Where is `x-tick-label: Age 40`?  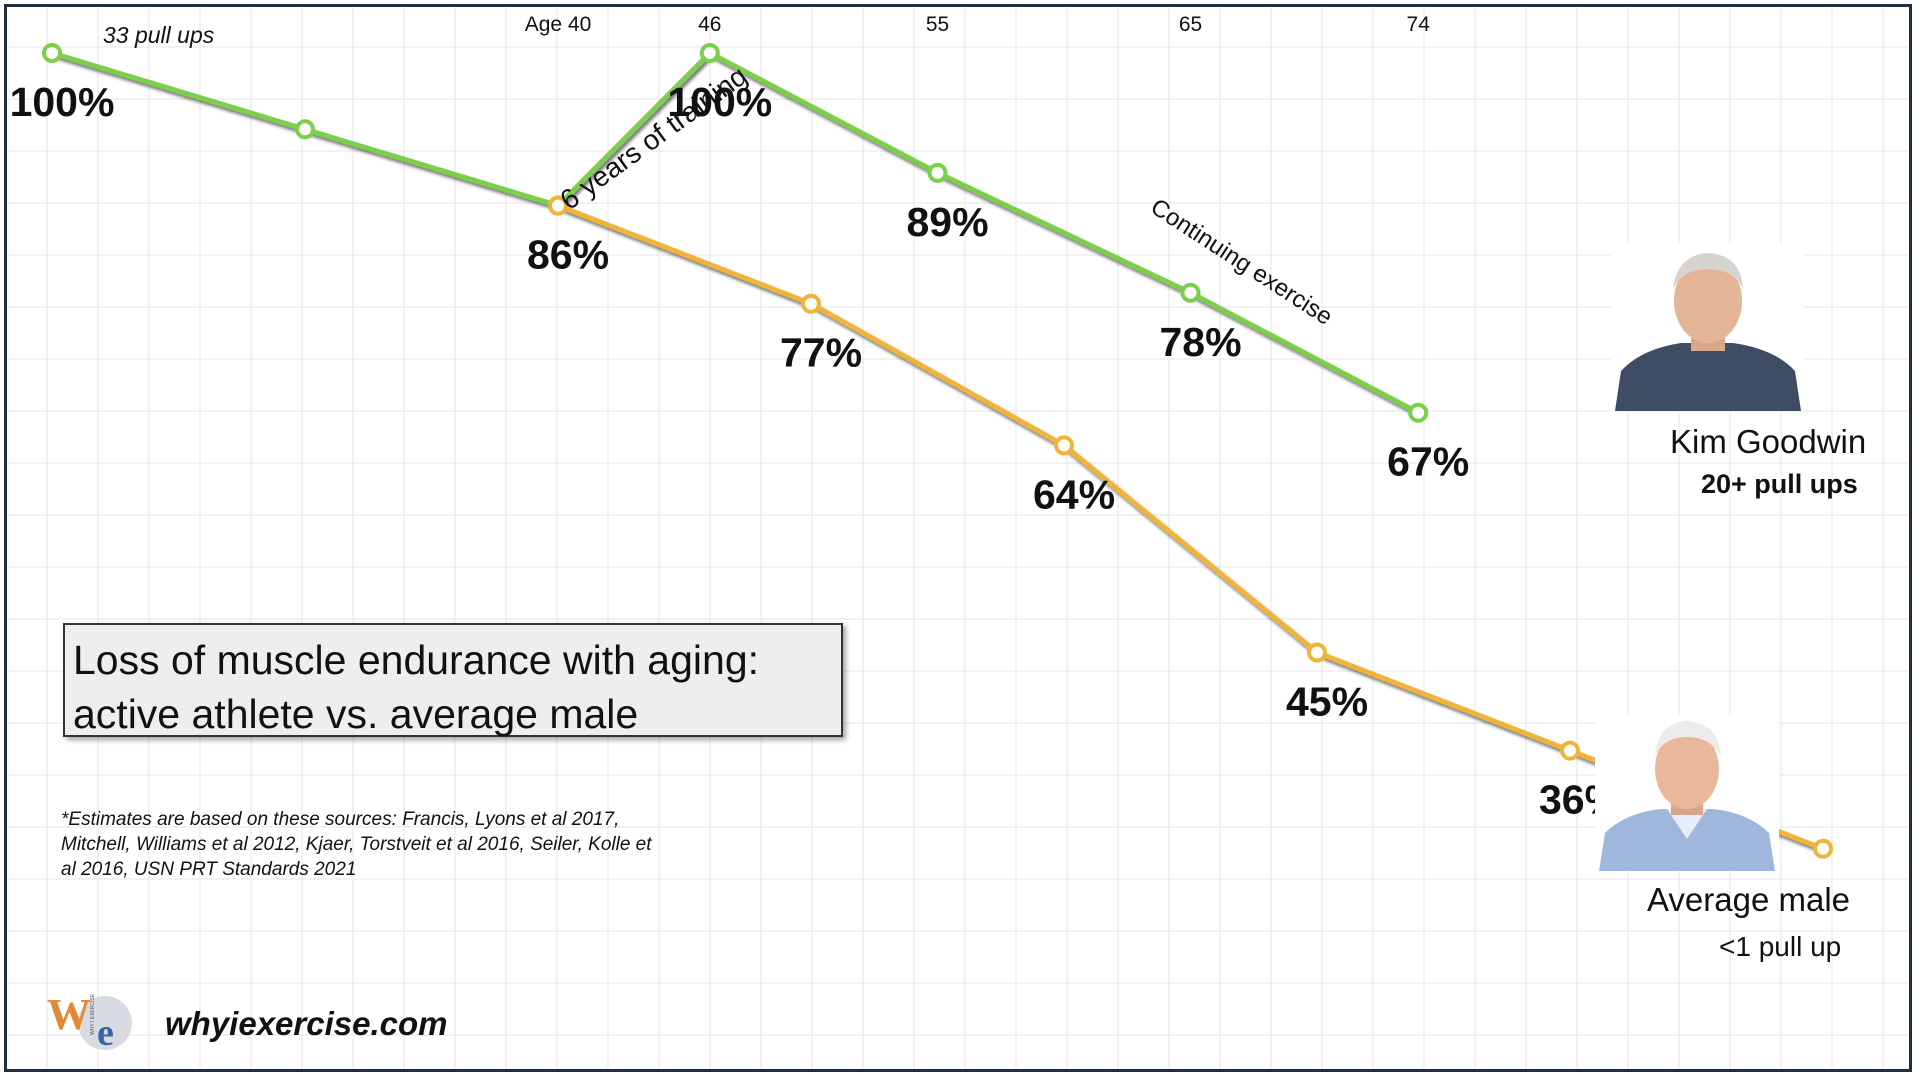
x-tick-label: Age 40 is located at coordinates (558, 24).